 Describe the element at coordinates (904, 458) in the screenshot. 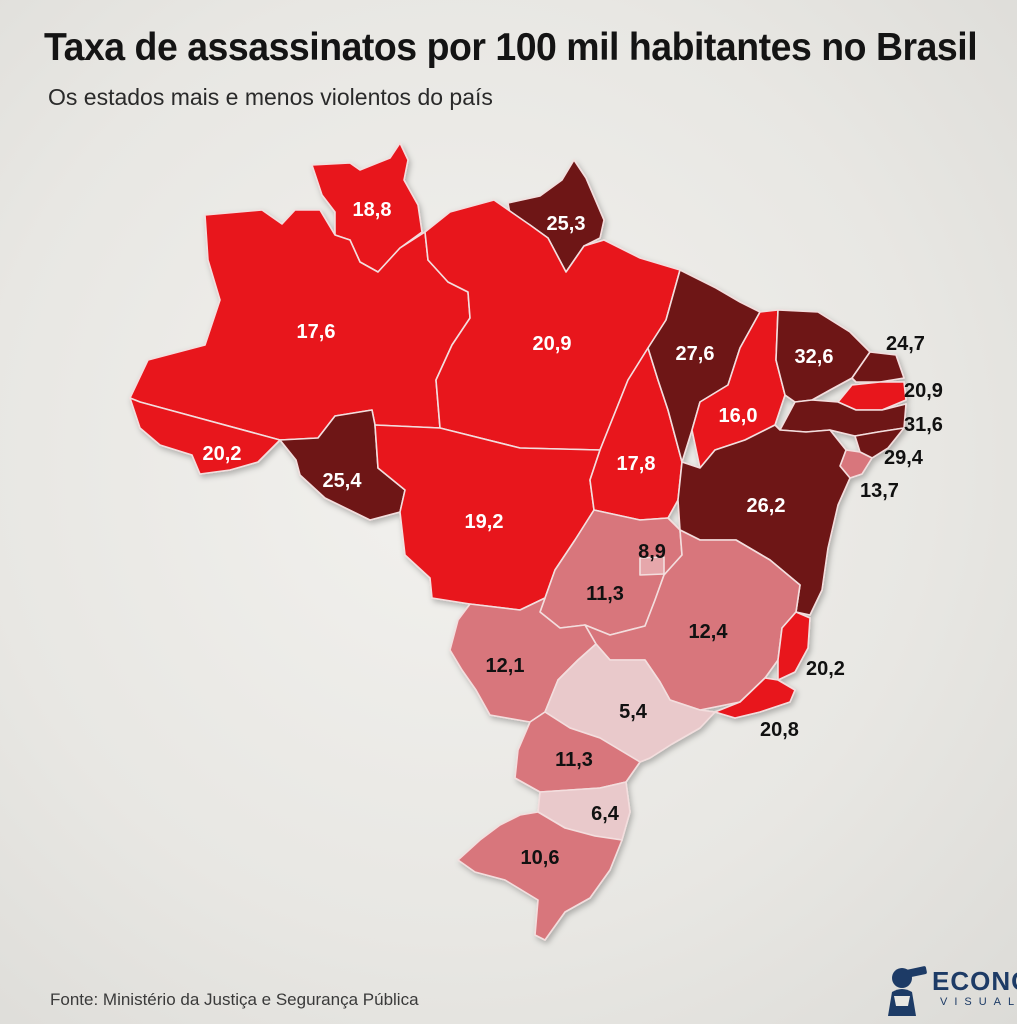

I see `value-label-al: 29,4` at that location.